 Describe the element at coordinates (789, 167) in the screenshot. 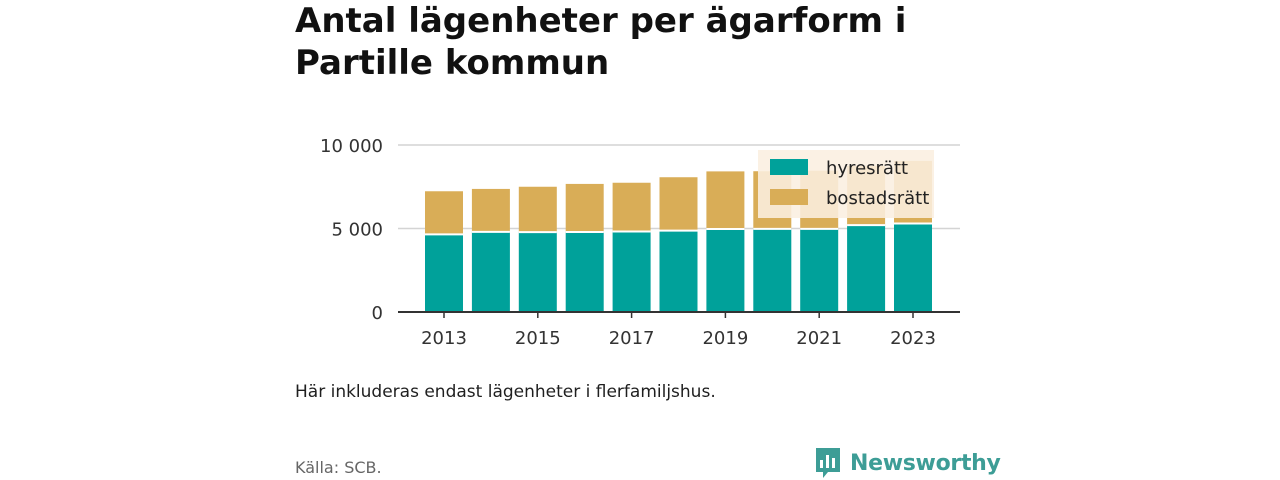

I see `legend-swatch-hyresratt` at that location.